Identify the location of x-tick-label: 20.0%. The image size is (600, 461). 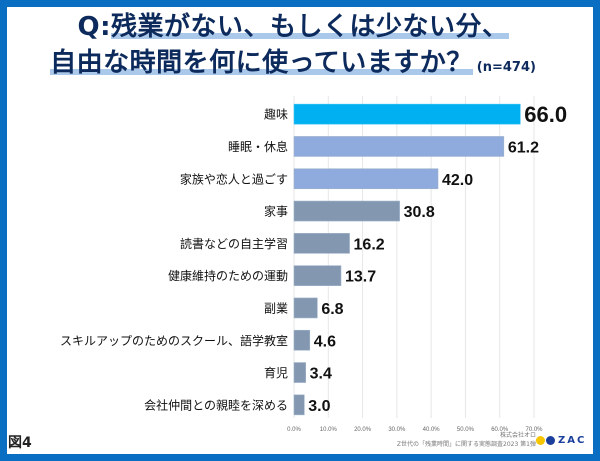
(363, 430).